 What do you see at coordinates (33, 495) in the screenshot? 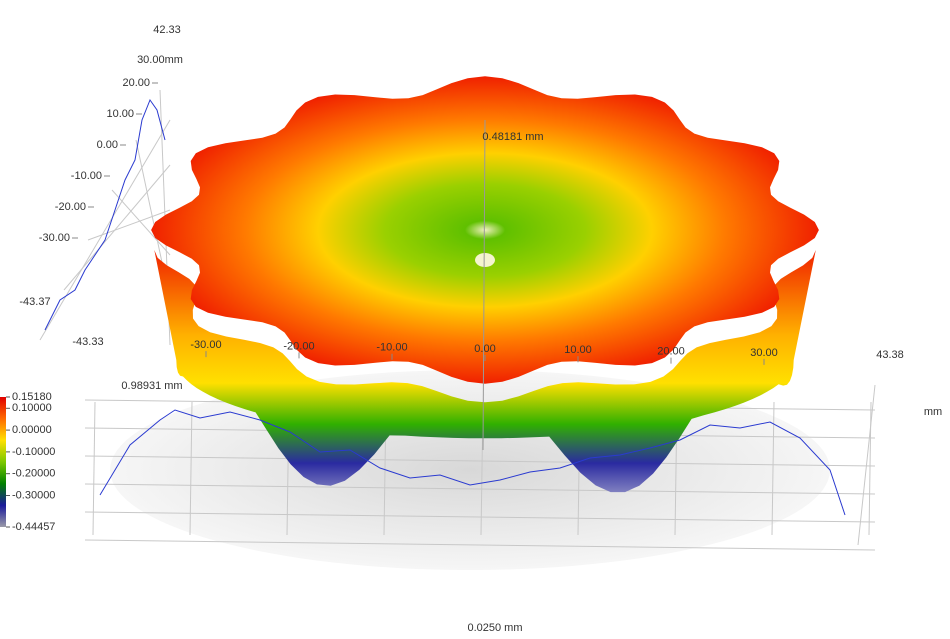
I see `color-tick-label: -0.30000` at bounding box center [33, 495].